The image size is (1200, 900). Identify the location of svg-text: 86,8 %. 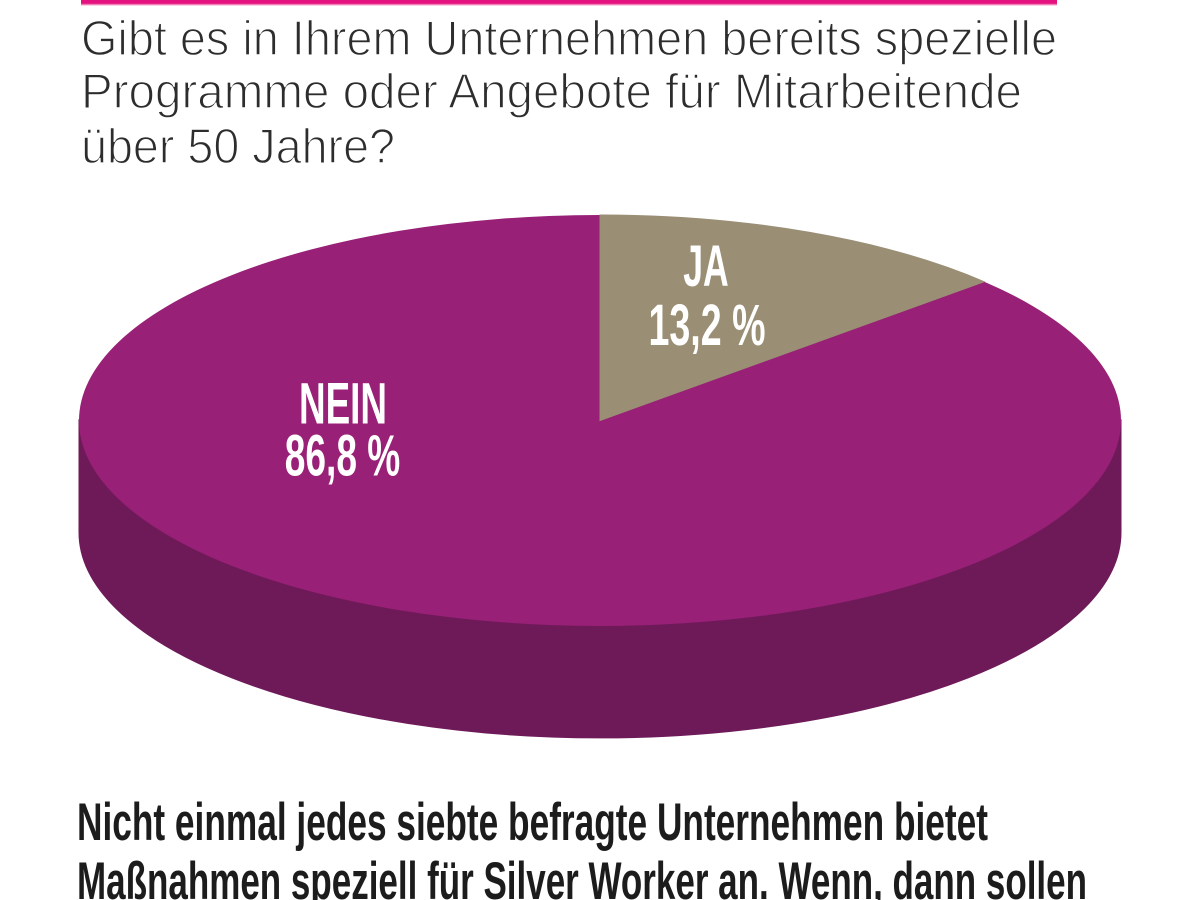
(343, 456).